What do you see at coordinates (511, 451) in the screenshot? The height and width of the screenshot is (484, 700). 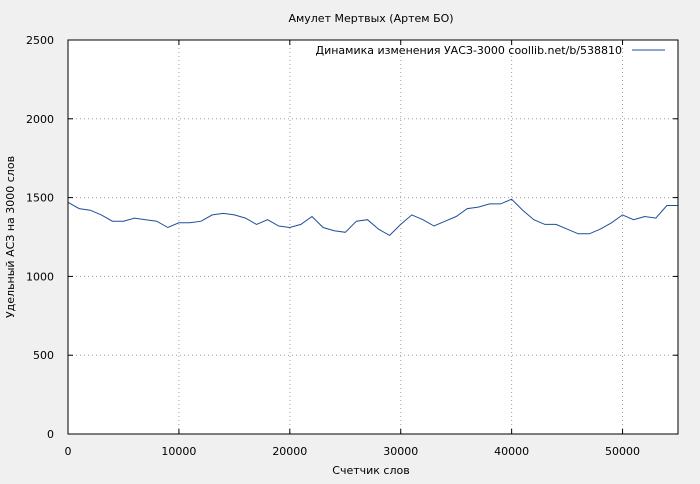 I see `x-tick-label: 40000` at bounding box center [511, 451].